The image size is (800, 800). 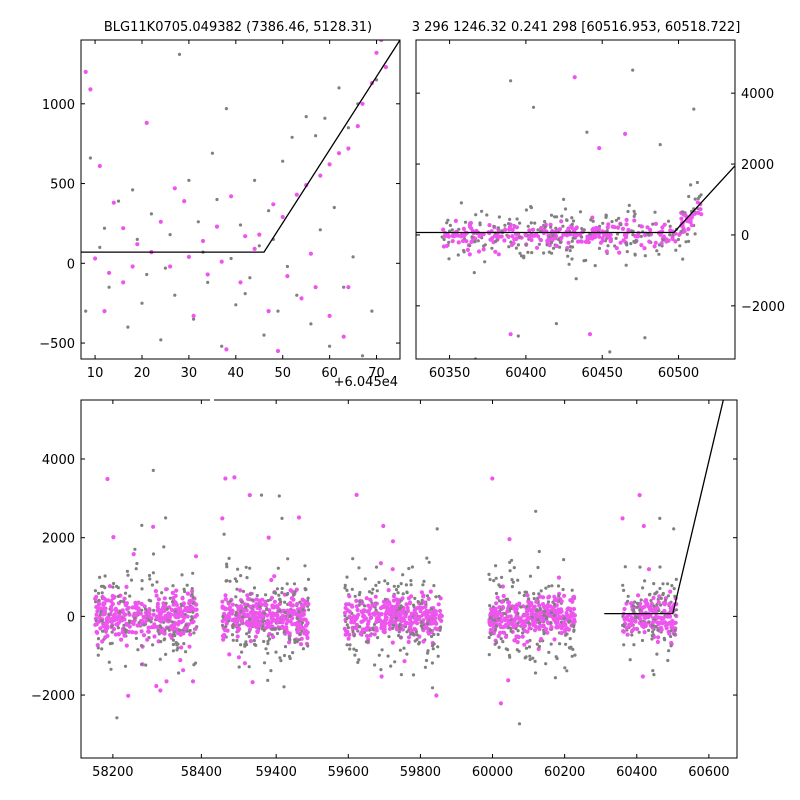 I want to click on top-left-x-tick-label: 50, so click(x=282, y=373).